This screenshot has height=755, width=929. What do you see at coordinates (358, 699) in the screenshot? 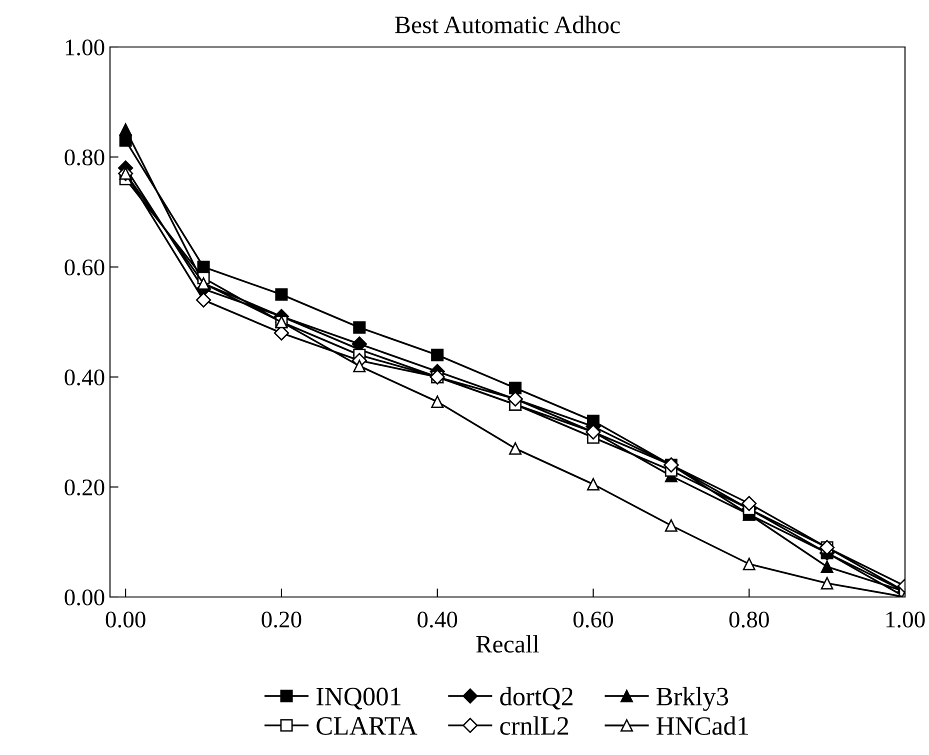
I see `legend-label: INQ001` at bounding box center [358, 699].